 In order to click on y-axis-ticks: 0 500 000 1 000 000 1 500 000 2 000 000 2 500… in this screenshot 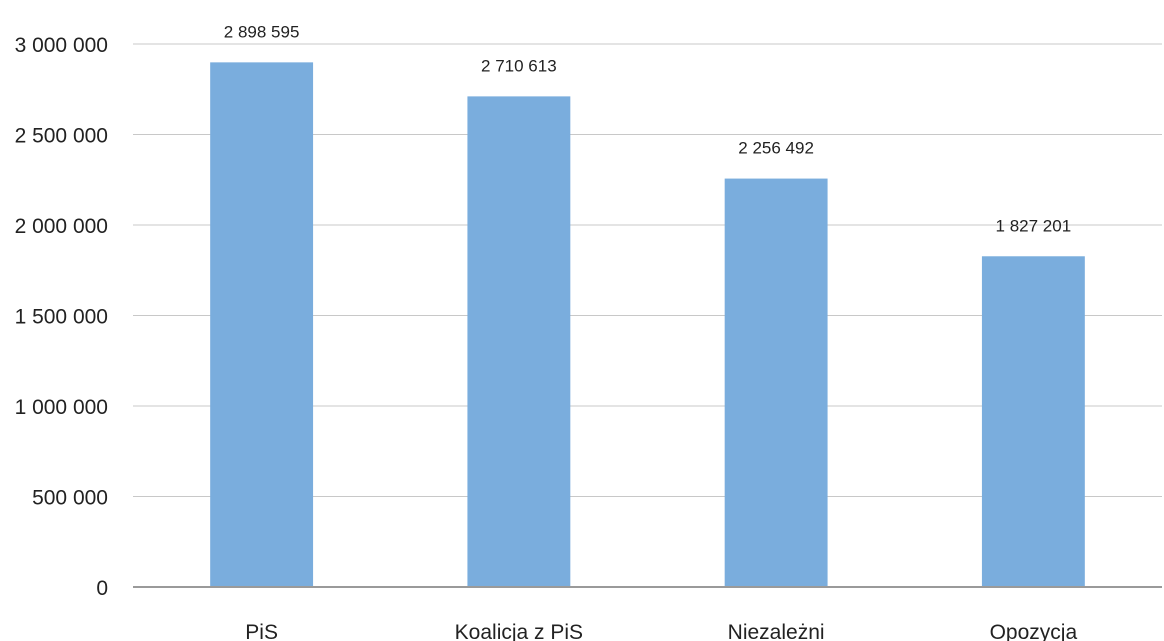, I will do `click(61, 317)`.